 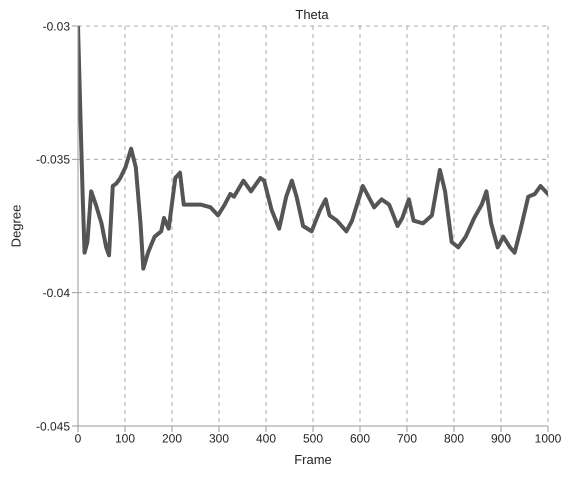 What do you see at coordinates (53, 159) in the screenshot?
I see `y-tick-label: -0.035` at bounding box center [53, 159].